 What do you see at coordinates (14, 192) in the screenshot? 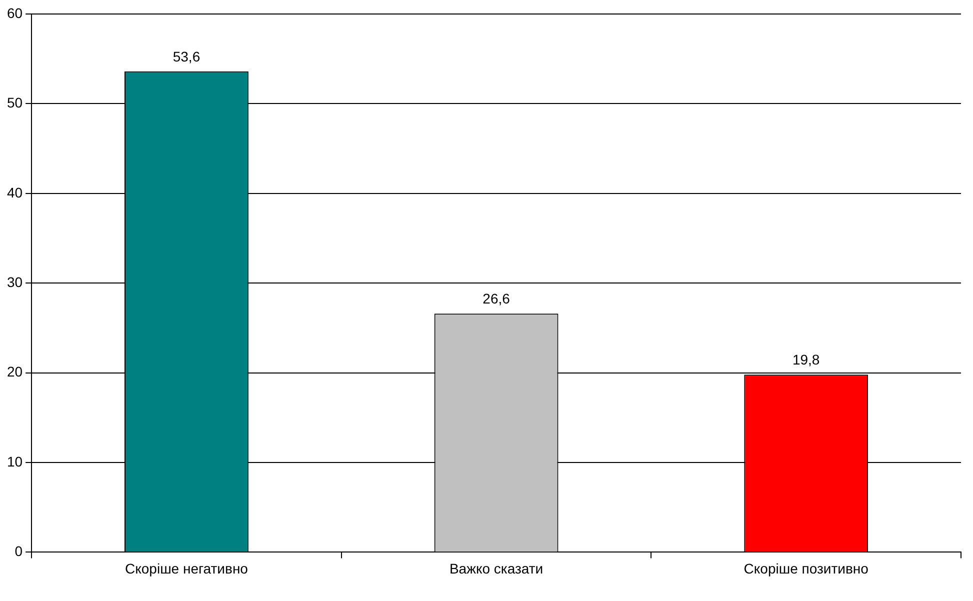
I see `y-tick-label: 40` at bounding box center [14, 192].